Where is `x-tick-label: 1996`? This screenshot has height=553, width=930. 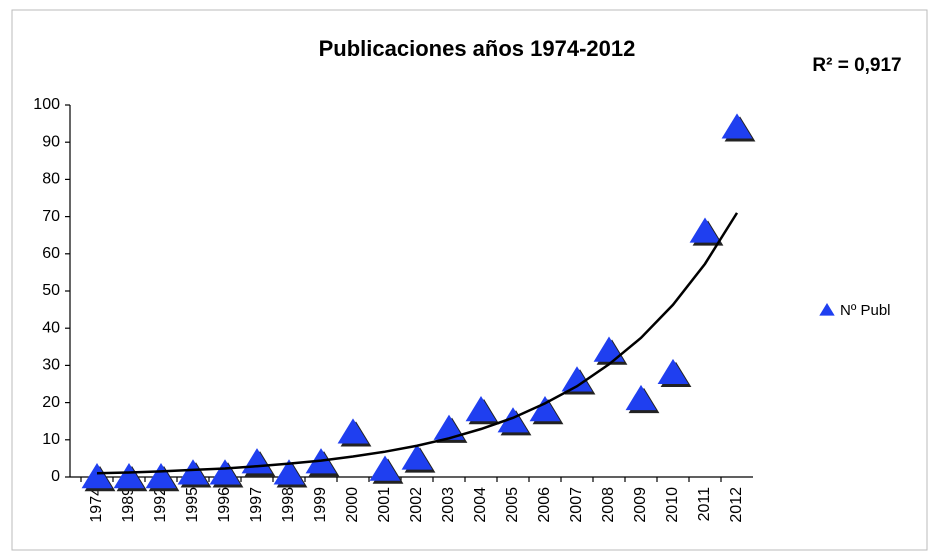 x-tick-label: 1996 is located at coordinates (224, 505).